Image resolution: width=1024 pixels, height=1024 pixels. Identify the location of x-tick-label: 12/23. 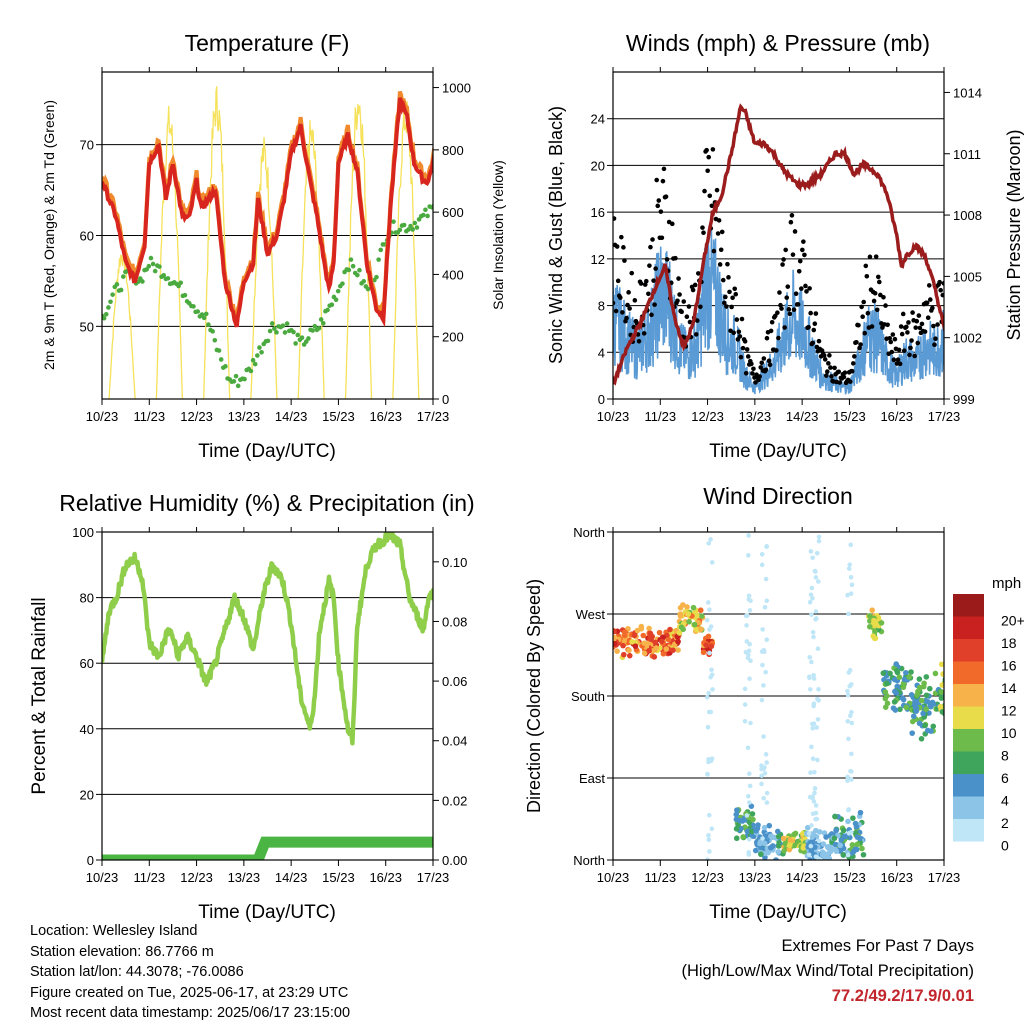
(196, 877).